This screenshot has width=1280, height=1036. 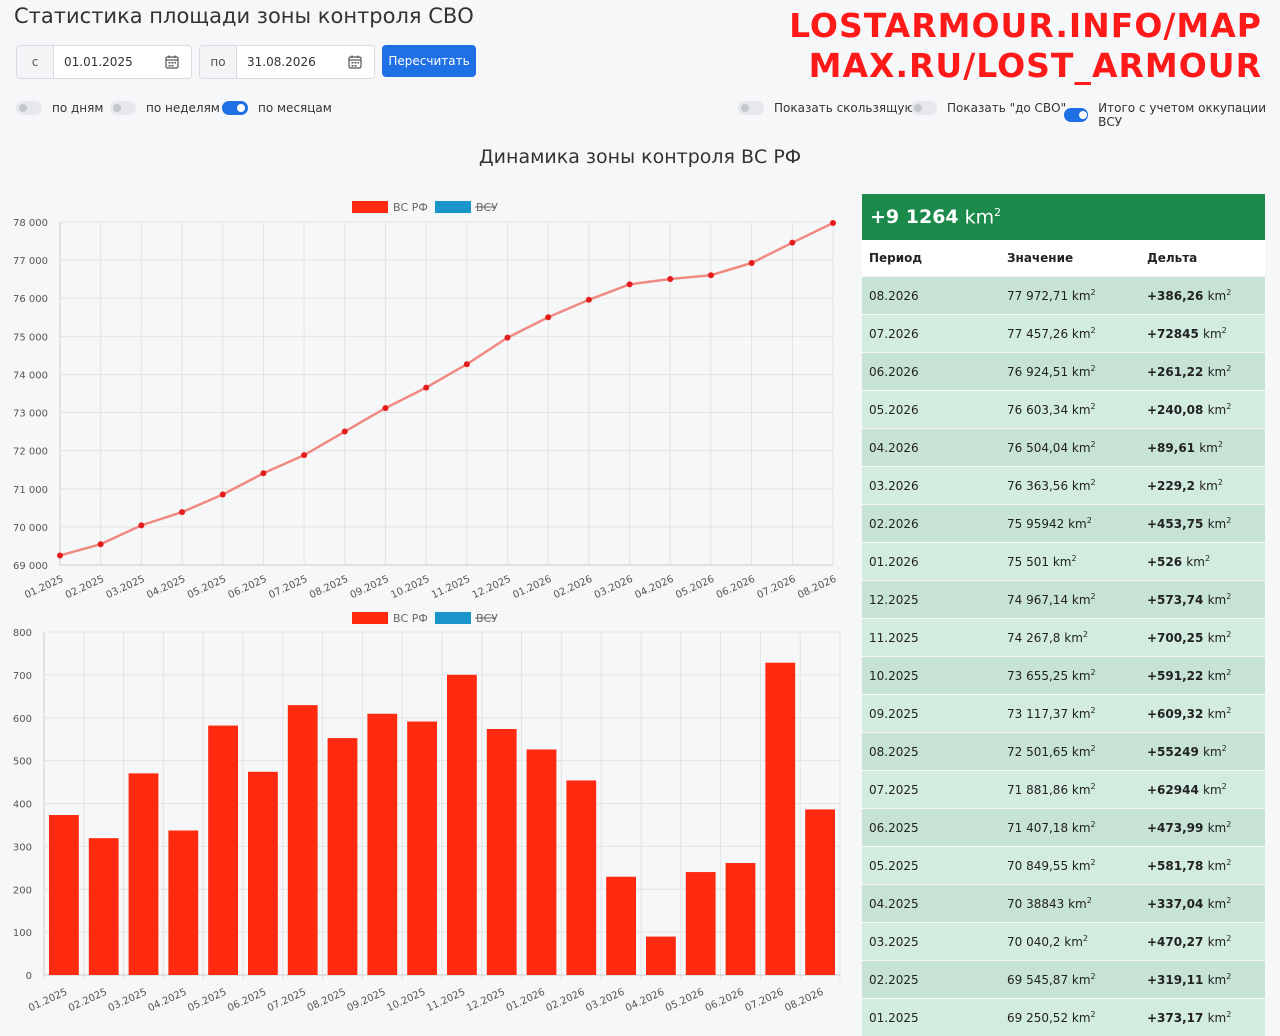 What do you see at coordinates (235, 108) in the screenshot?
I see `switch-by-months` at bounding box center [235, 108].